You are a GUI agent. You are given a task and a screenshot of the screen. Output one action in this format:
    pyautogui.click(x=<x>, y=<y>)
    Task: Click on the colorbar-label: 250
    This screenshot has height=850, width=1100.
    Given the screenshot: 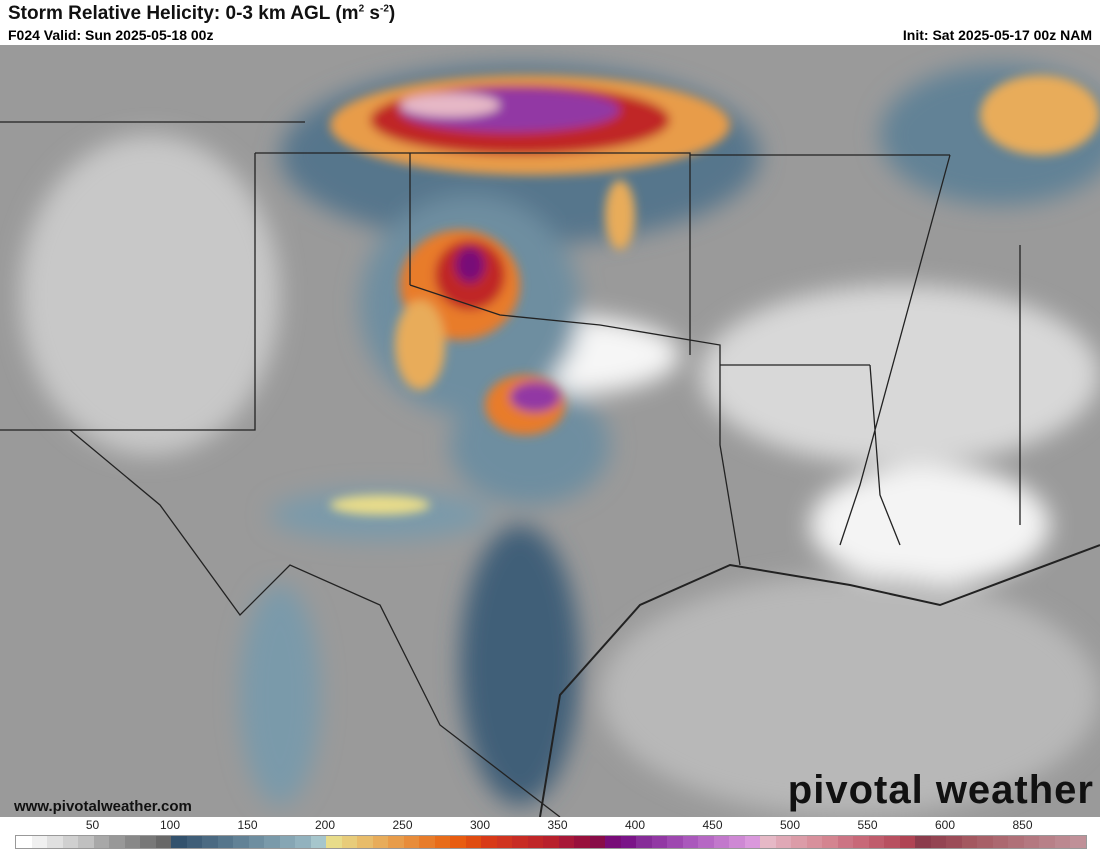 What is the action you would take?
    pyautogui.click(x=402, y=825)
    